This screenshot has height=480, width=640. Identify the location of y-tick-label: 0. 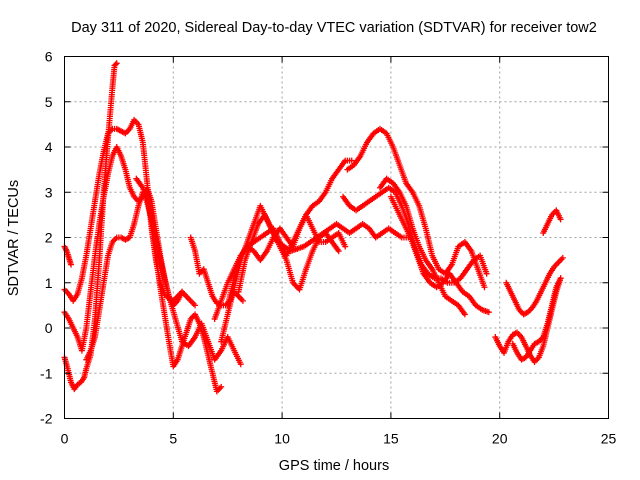
(49, 328).